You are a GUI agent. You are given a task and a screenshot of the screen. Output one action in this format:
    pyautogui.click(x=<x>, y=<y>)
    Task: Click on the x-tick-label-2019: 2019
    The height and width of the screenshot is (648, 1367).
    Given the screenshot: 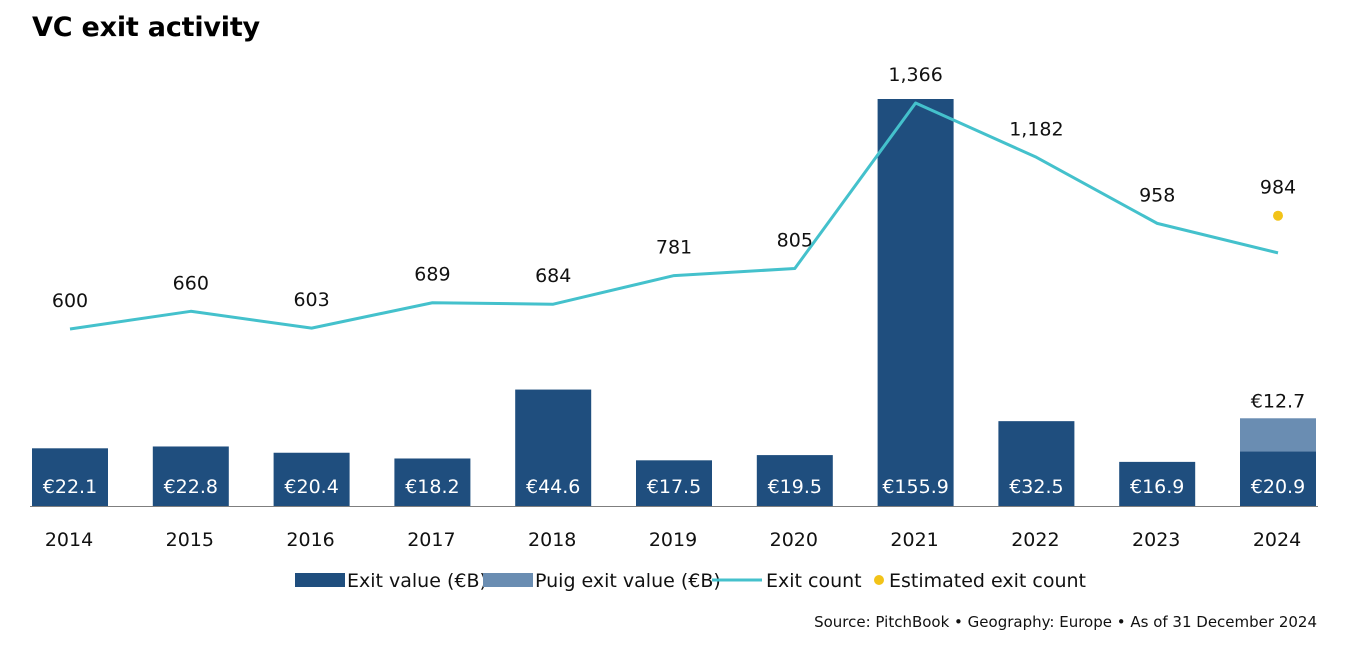 What is the action you would take?
    pyautogui.click(x=673, y=540)
    